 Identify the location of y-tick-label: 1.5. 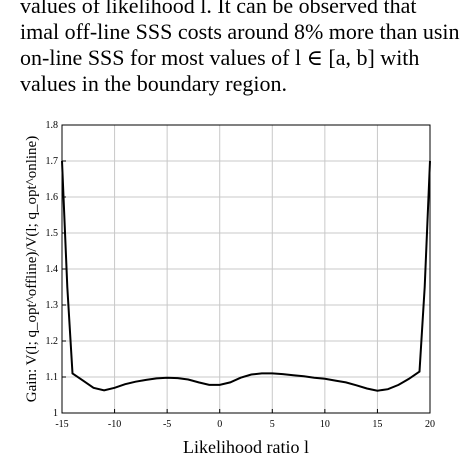
(52, 233).